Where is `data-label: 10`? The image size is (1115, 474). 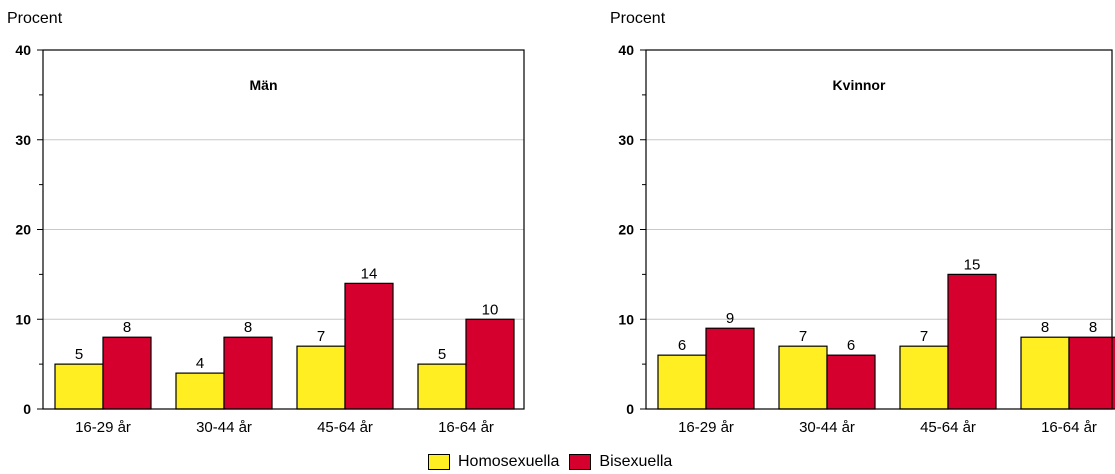
data-label: 10 is located at coordinates (490, 309).